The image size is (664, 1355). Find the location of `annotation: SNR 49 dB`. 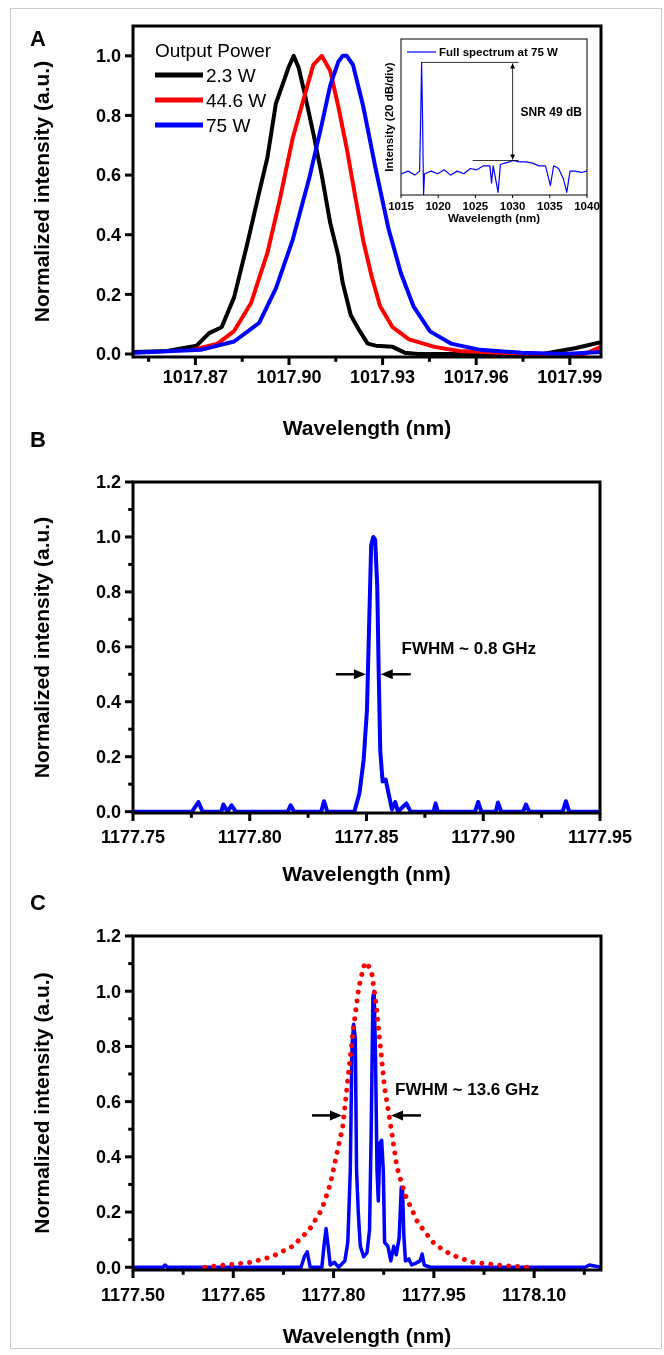

annotation: SNR 49 dB is located at coordinates (551, 111).